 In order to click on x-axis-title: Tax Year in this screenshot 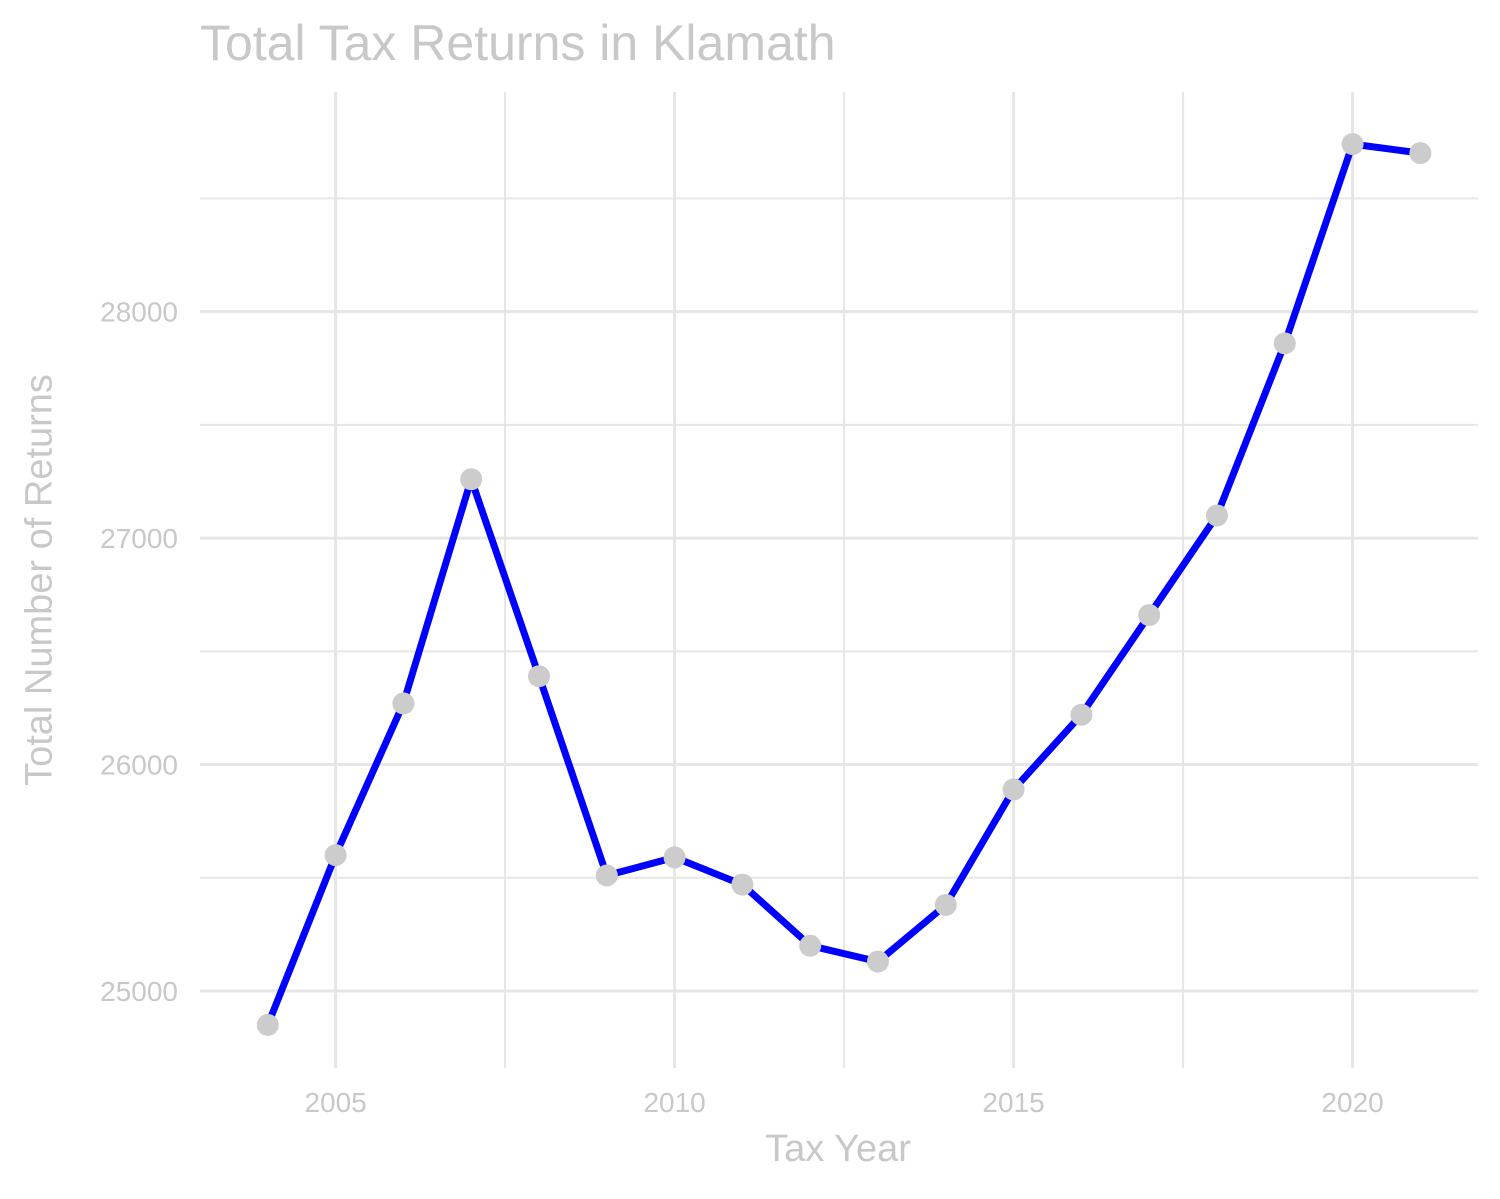, I will do `click(838, 1149)`.